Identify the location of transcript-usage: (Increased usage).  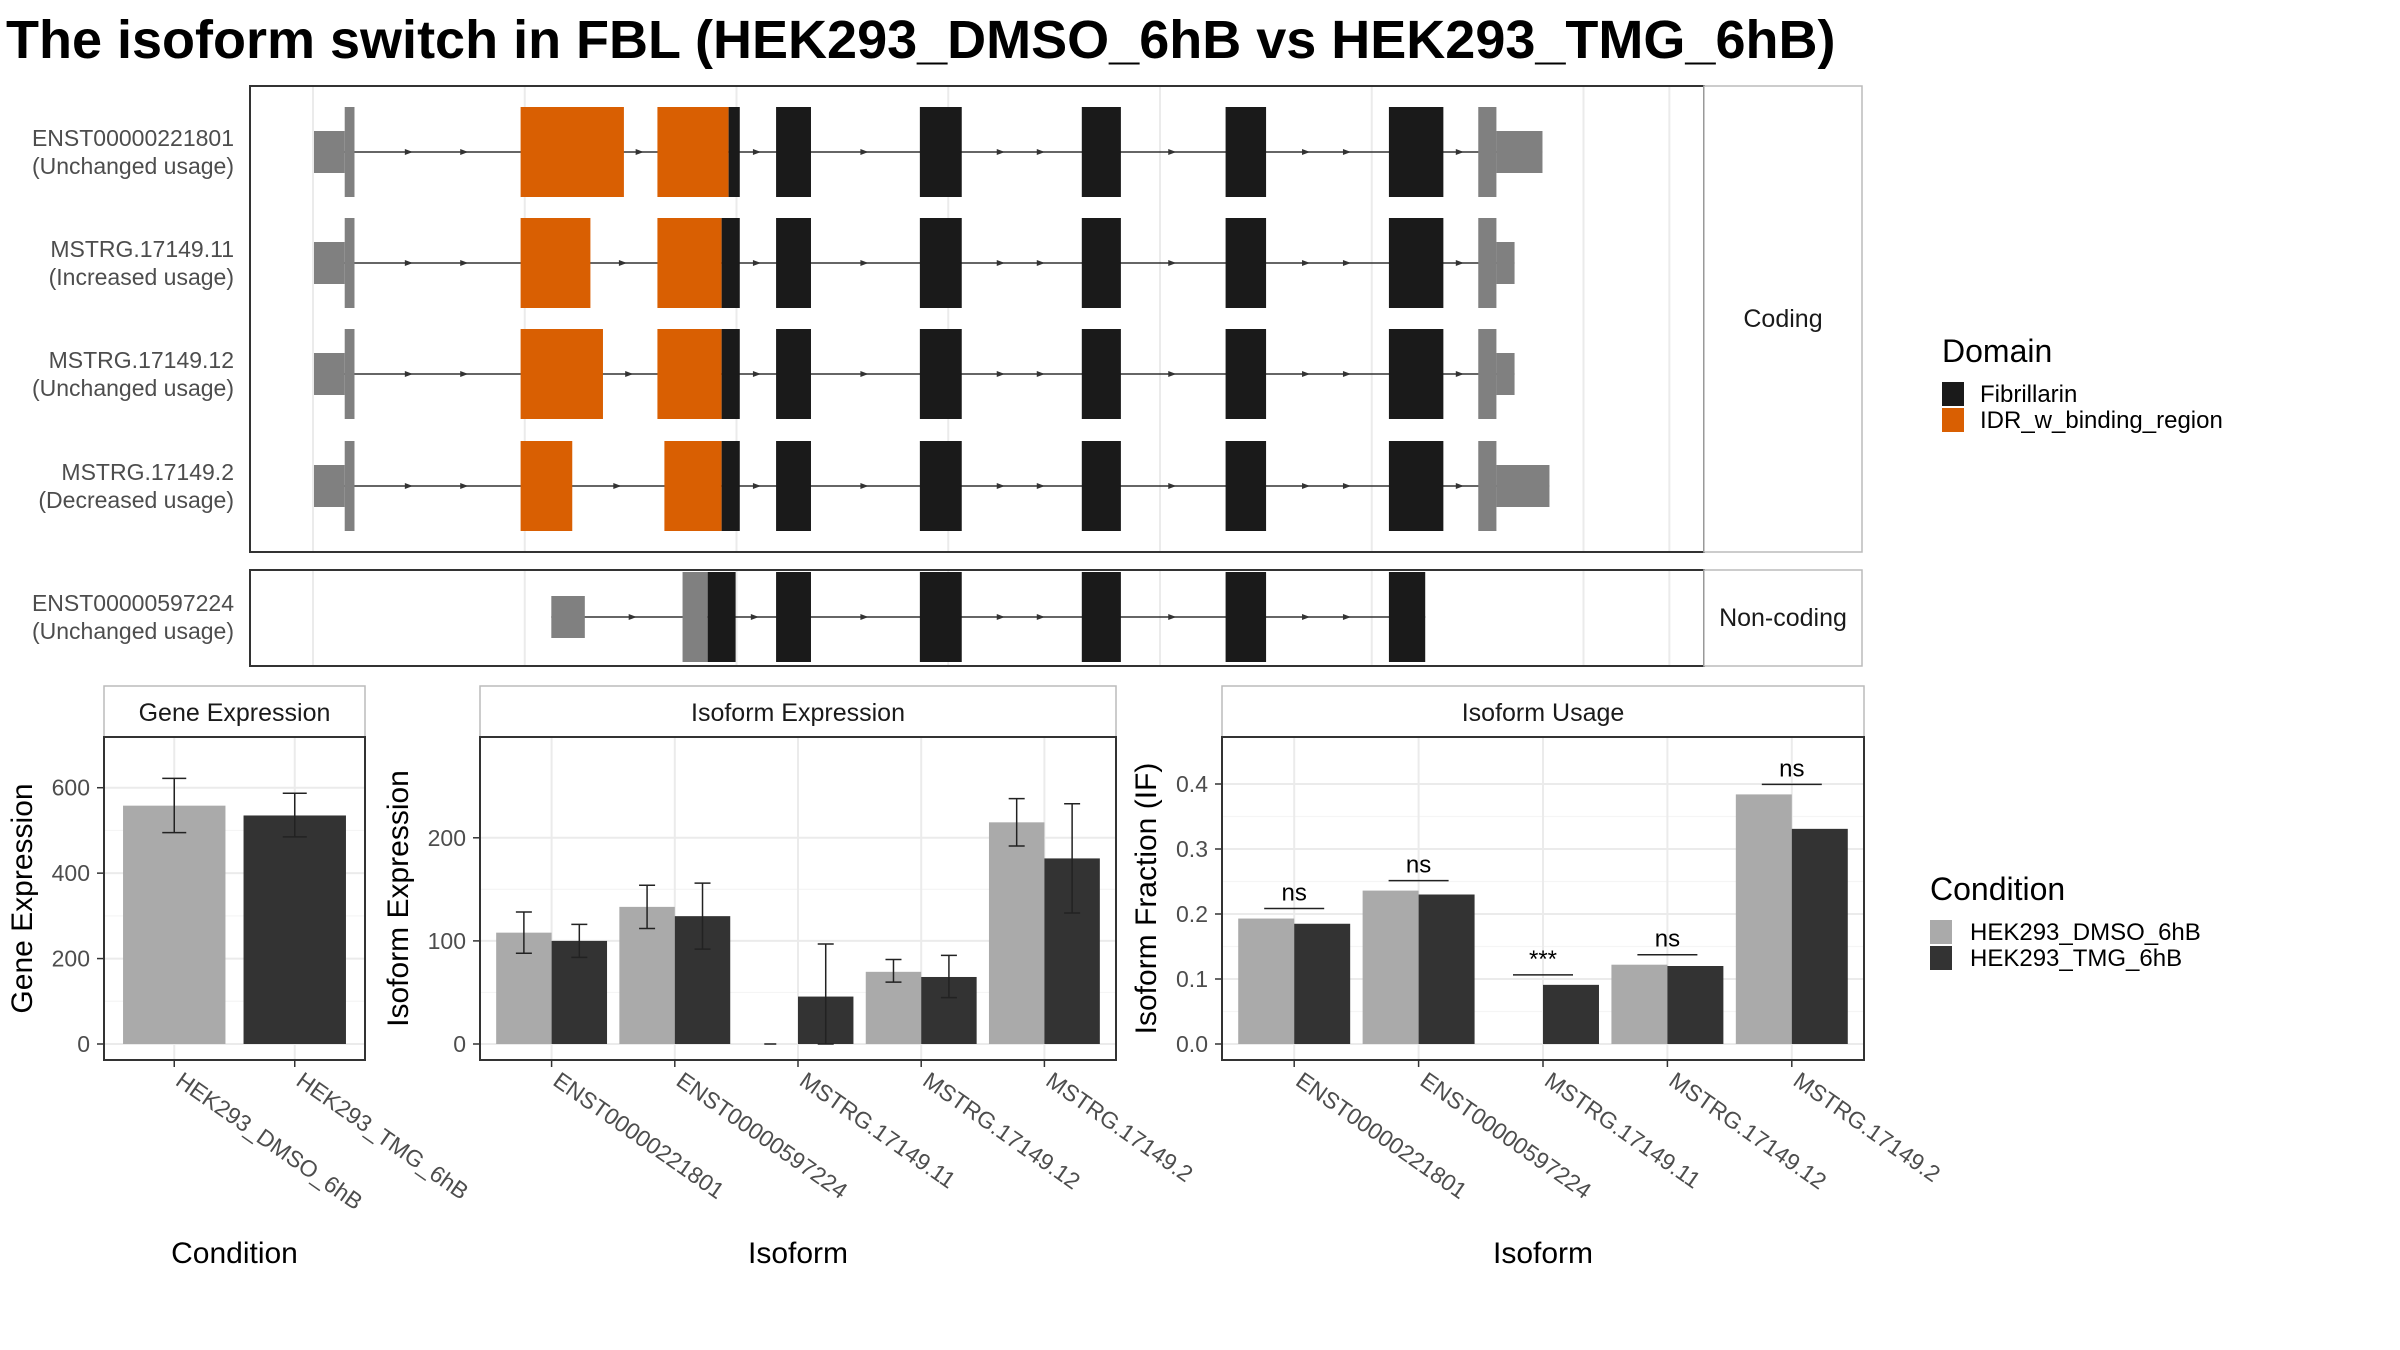
(141, 277).